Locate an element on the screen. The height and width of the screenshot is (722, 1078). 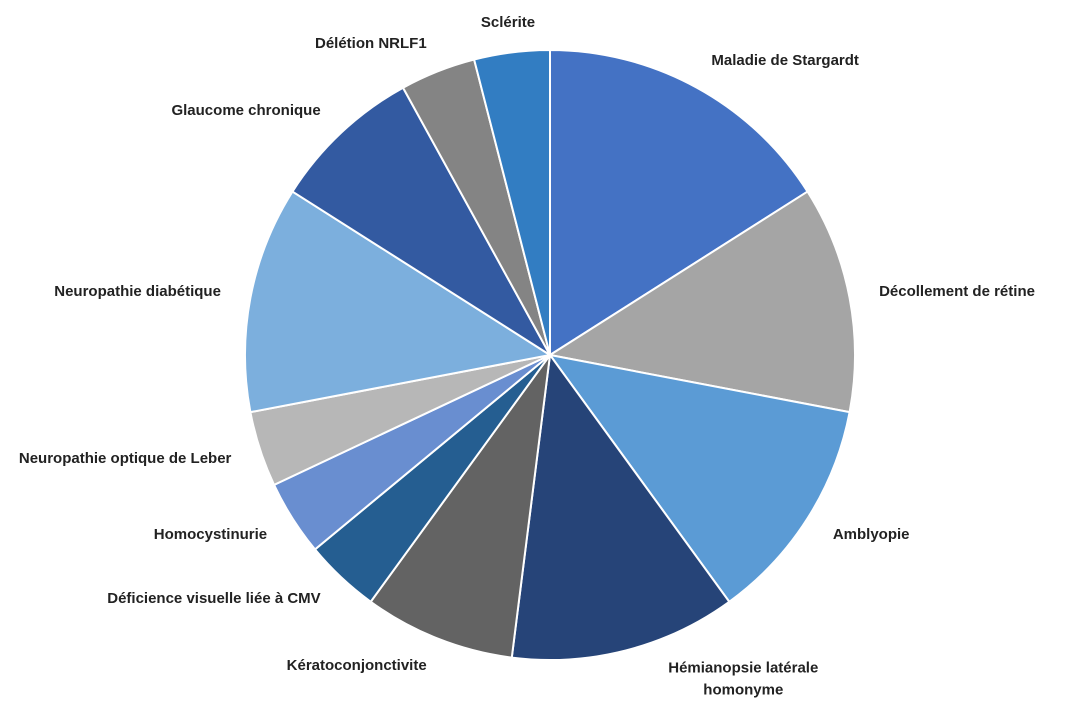
slice-label: Délétion NRLF1 is located at coordinates (370, 43).